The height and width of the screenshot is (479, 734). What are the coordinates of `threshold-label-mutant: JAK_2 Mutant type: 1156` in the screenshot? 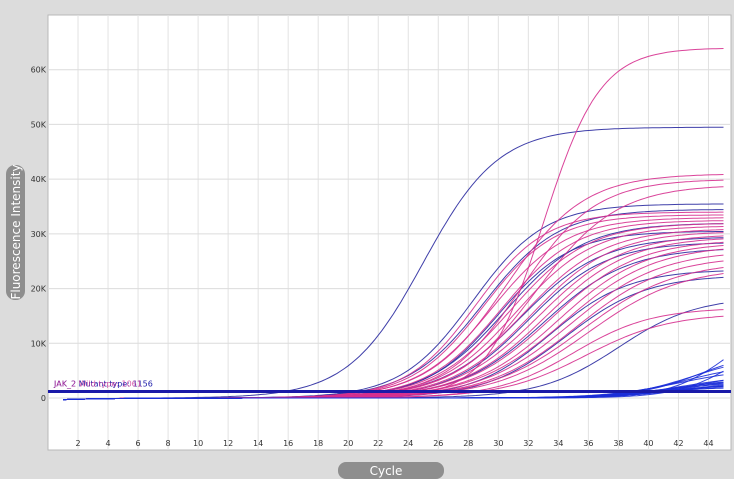 It's located at (103, 383).